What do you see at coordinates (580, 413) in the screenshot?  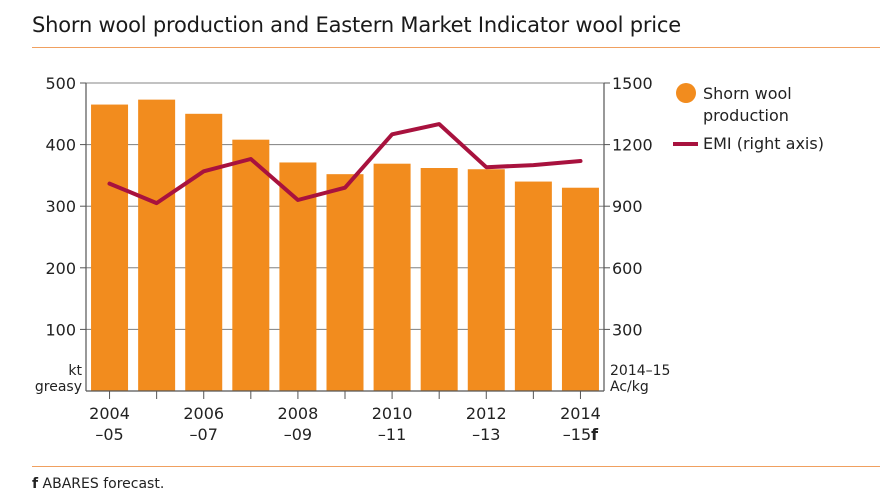 I see `x-tick-label: 2014` at bounding box center [580, 413].